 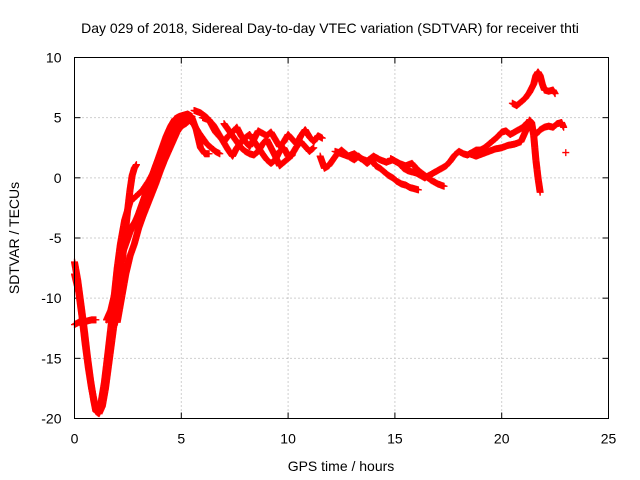 What do you see at coordinates (58, 118) in the screenshot?
I see `y-tick-label: 5` at bounding box center [58, 118].